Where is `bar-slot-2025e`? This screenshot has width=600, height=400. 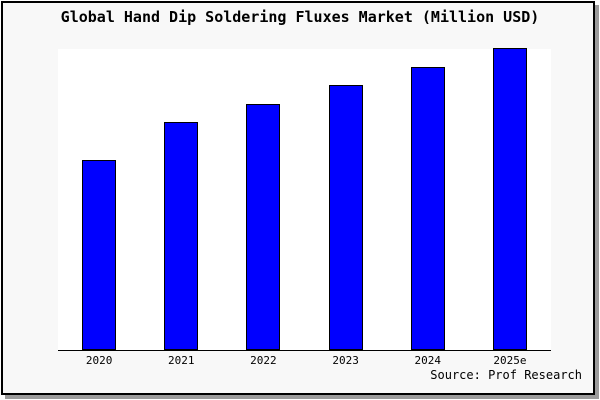 bar-slot-2025e is located at coordinates (510, 199).